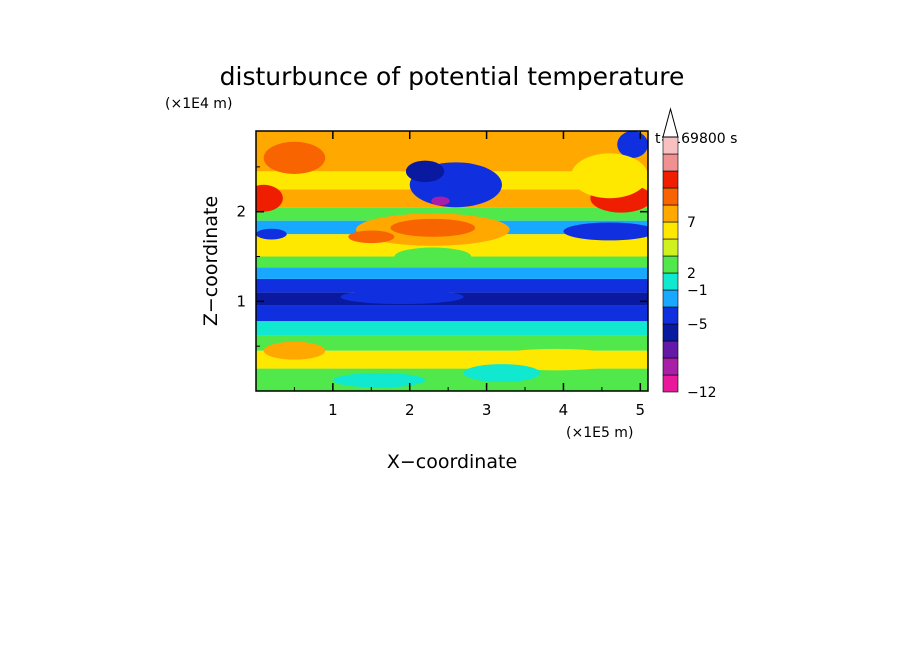 The height and width of the screenshot is (654, 904). What do you see at coordinates (697, 325) in the screenshot?
I see `colorbar-tick-label: −5` at bounding box center [697, 325].